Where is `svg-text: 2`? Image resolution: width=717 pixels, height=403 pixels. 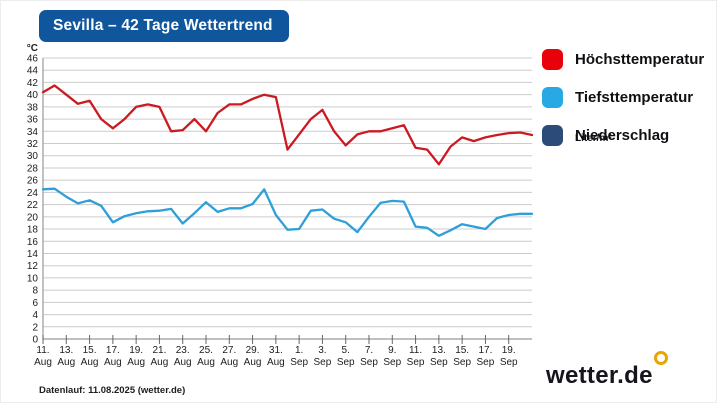
svg-text: 2 is located at coordinates (35, 327).